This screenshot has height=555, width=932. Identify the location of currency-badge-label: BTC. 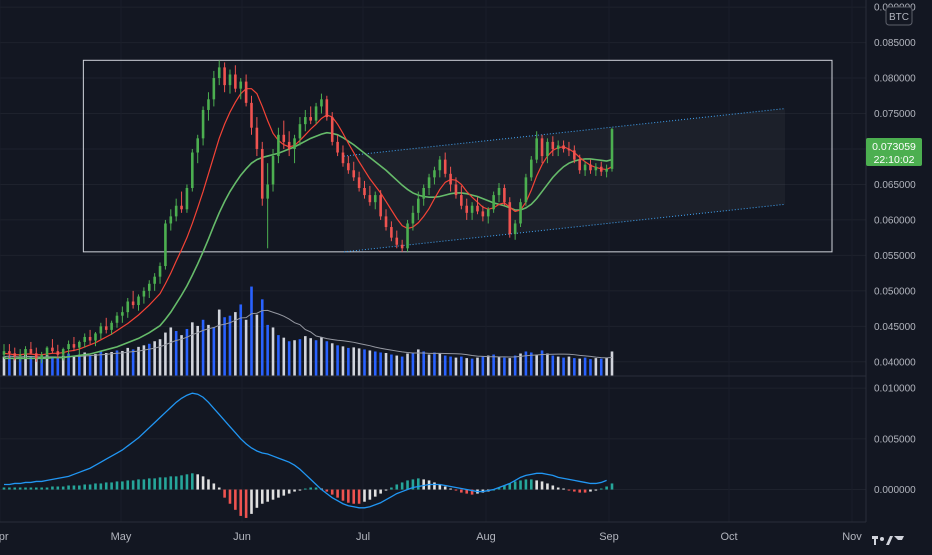
(899, 17).